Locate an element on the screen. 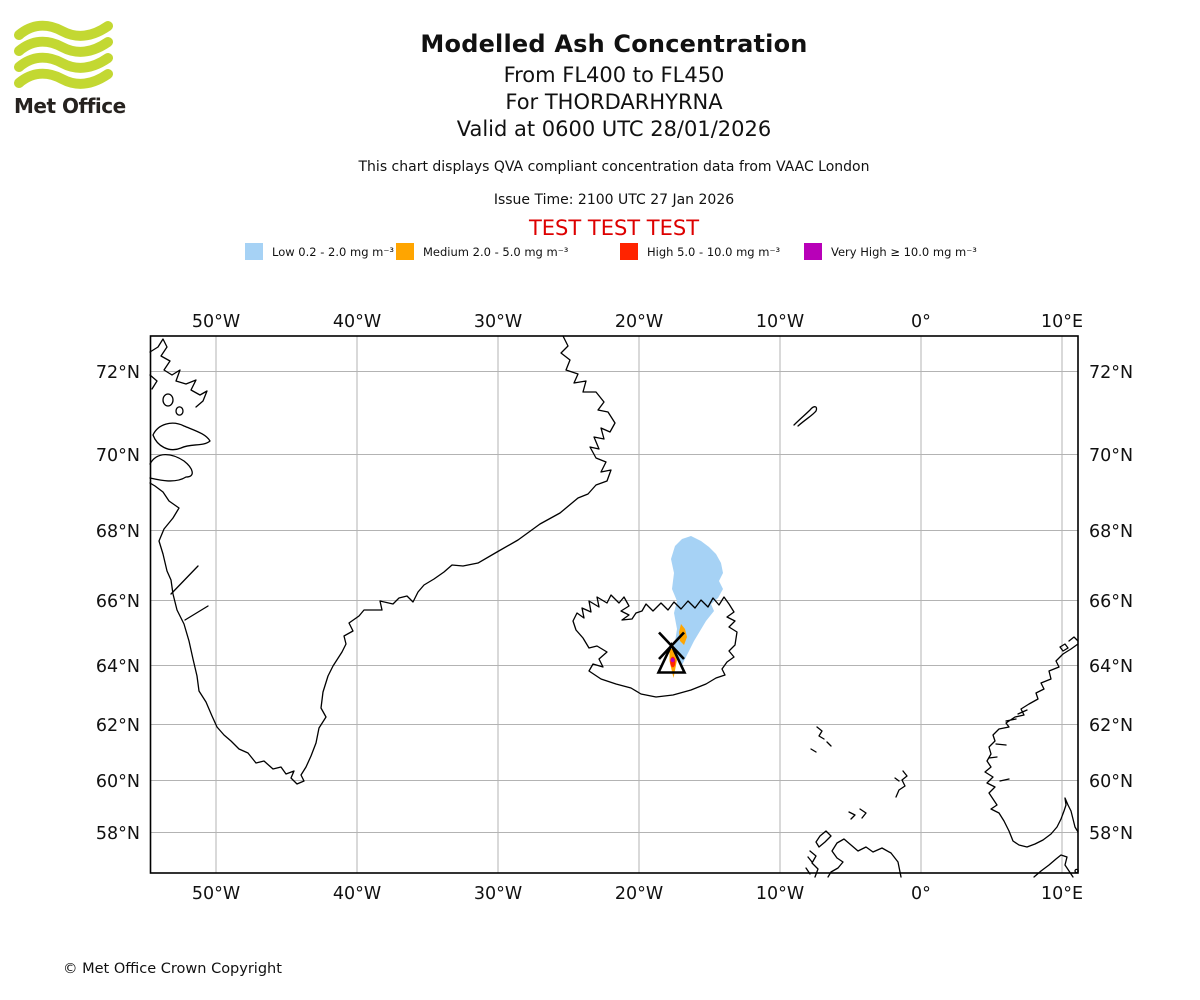  issue-time: Issue Time: 2100 UTC 27 Jan 2026 is located at coordinates (614, 200).